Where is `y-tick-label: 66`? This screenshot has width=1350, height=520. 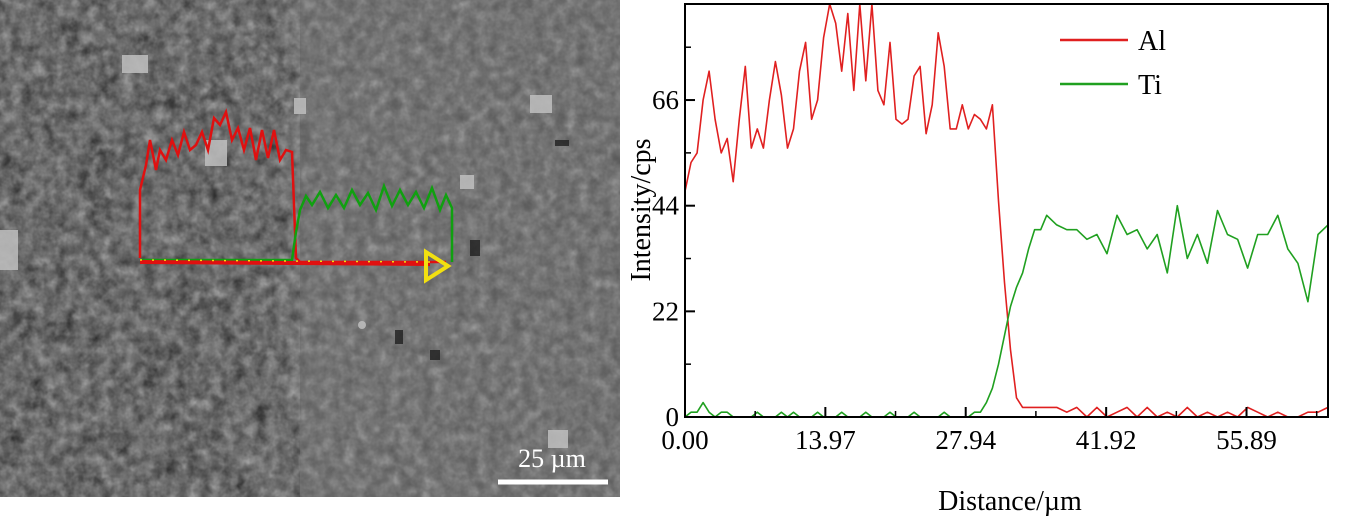 y-tick-label: 66 is located at coordinates (665, 100).